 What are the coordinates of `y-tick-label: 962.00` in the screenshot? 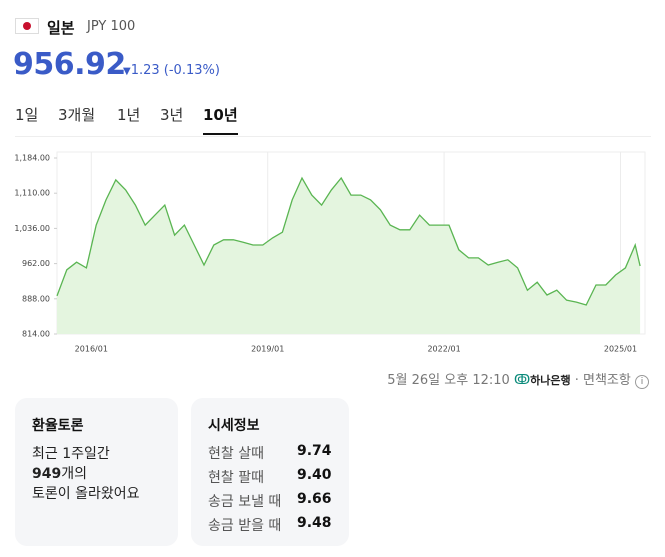 It's located at (36, 263).